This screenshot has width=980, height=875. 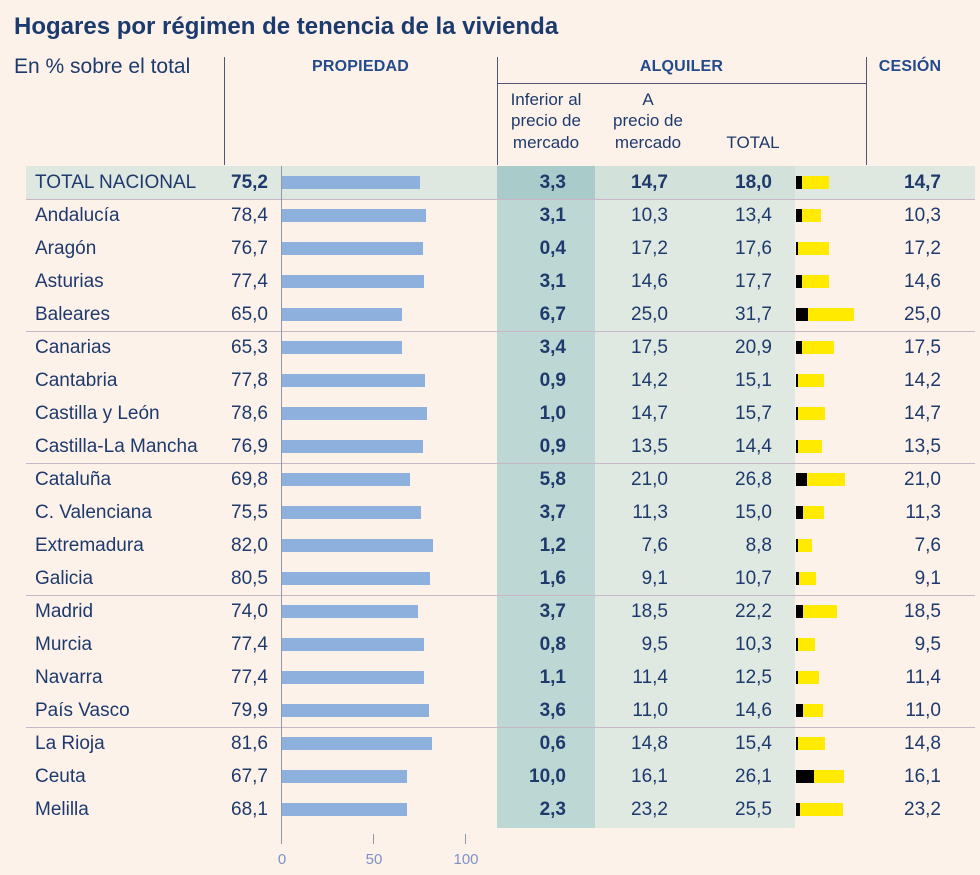 I want to click on row-label: TOTAL NACIONAL, so click(x=116, y=182).